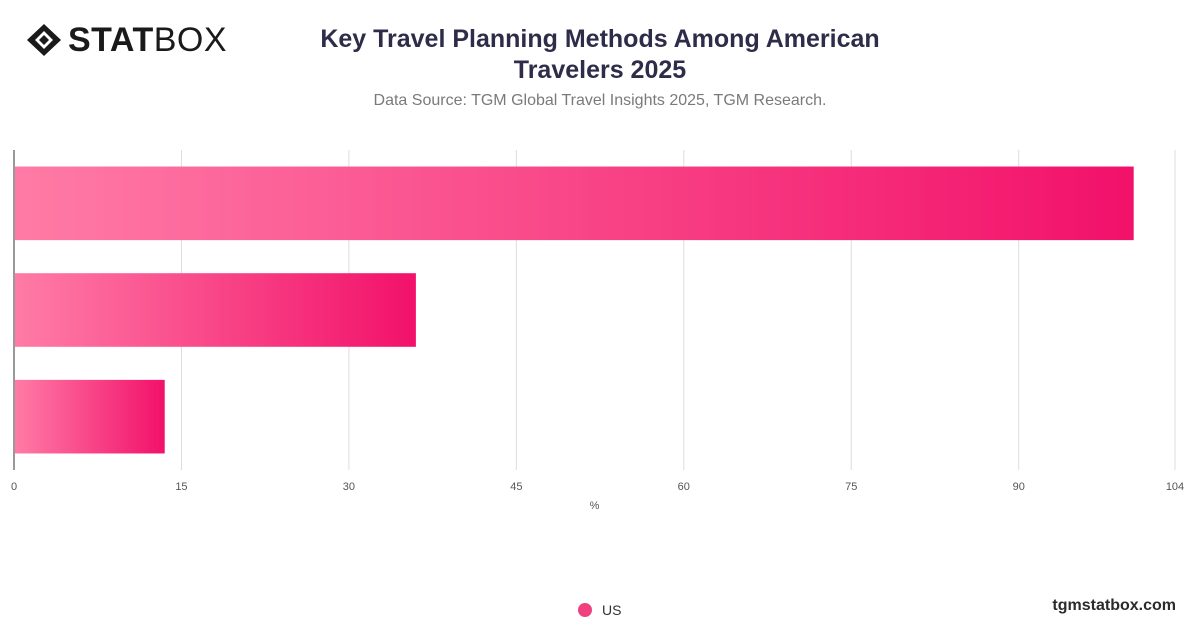 The width and height of the screenshot is (1200, 628). I want to click on x-tick-label: 60, so click(684, 487).